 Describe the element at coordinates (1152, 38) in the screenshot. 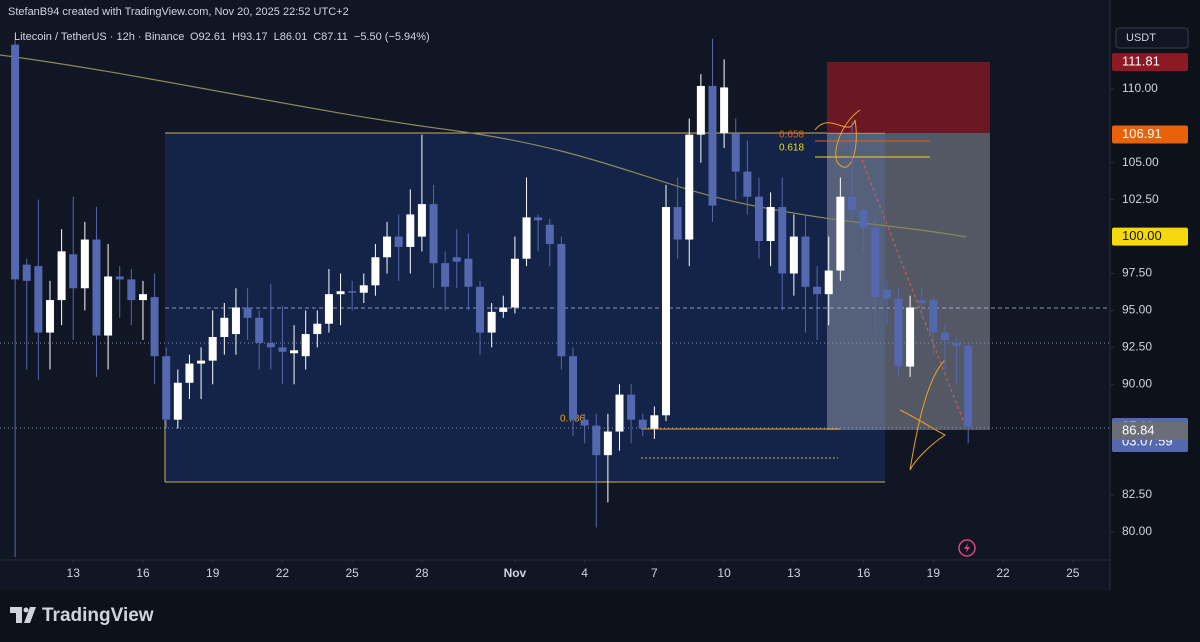

I see `currency-box` at that location.